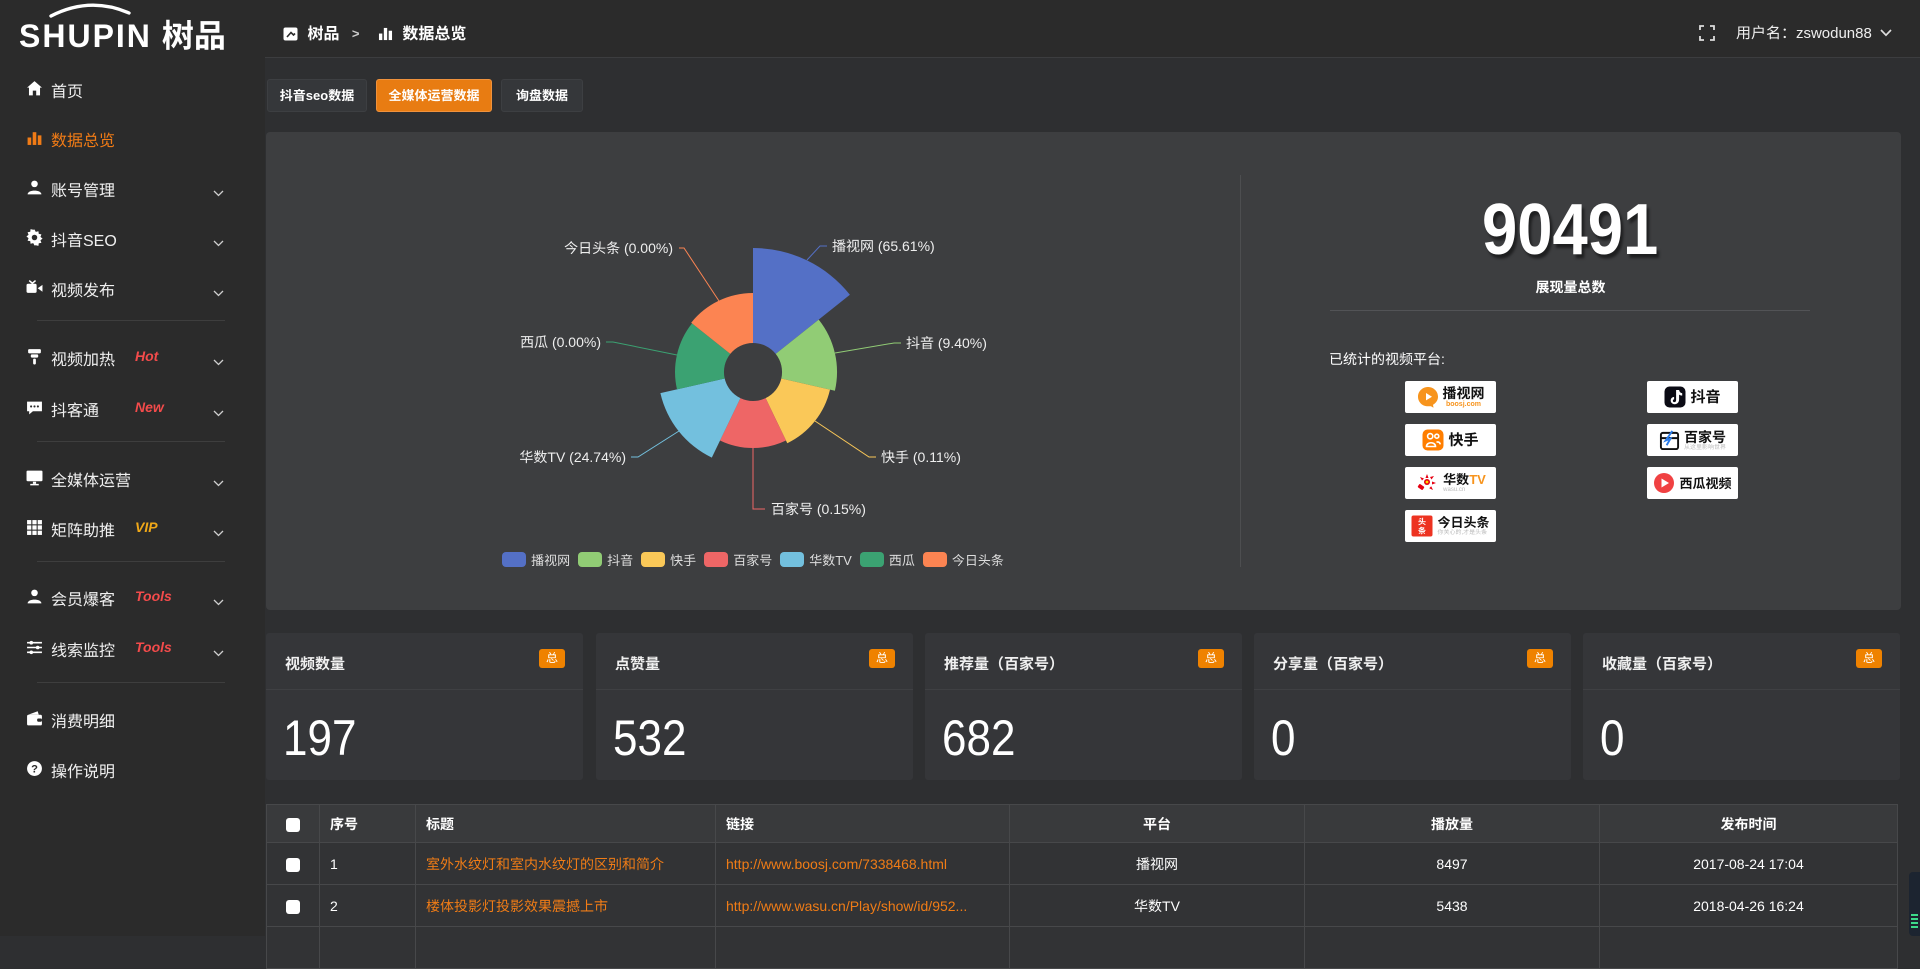  What do you see at coordinates (818, 509) in the screenshot?
I see `svg-text: 百家号 (0.15%)` at bounding box center [818, 509].